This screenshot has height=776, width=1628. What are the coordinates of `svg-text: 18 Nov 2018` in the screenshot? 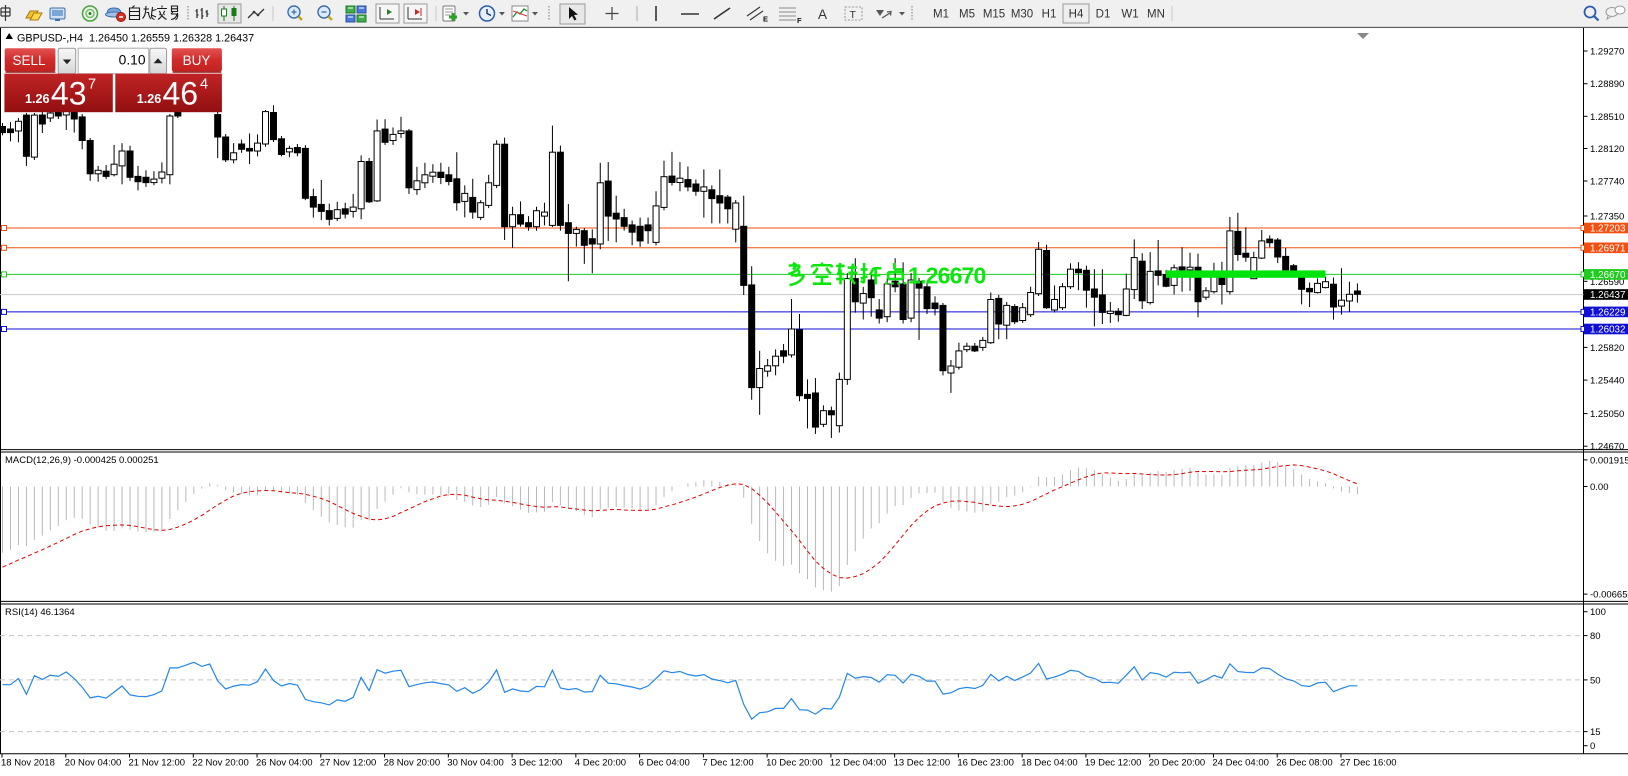 It's located at (28, 763).